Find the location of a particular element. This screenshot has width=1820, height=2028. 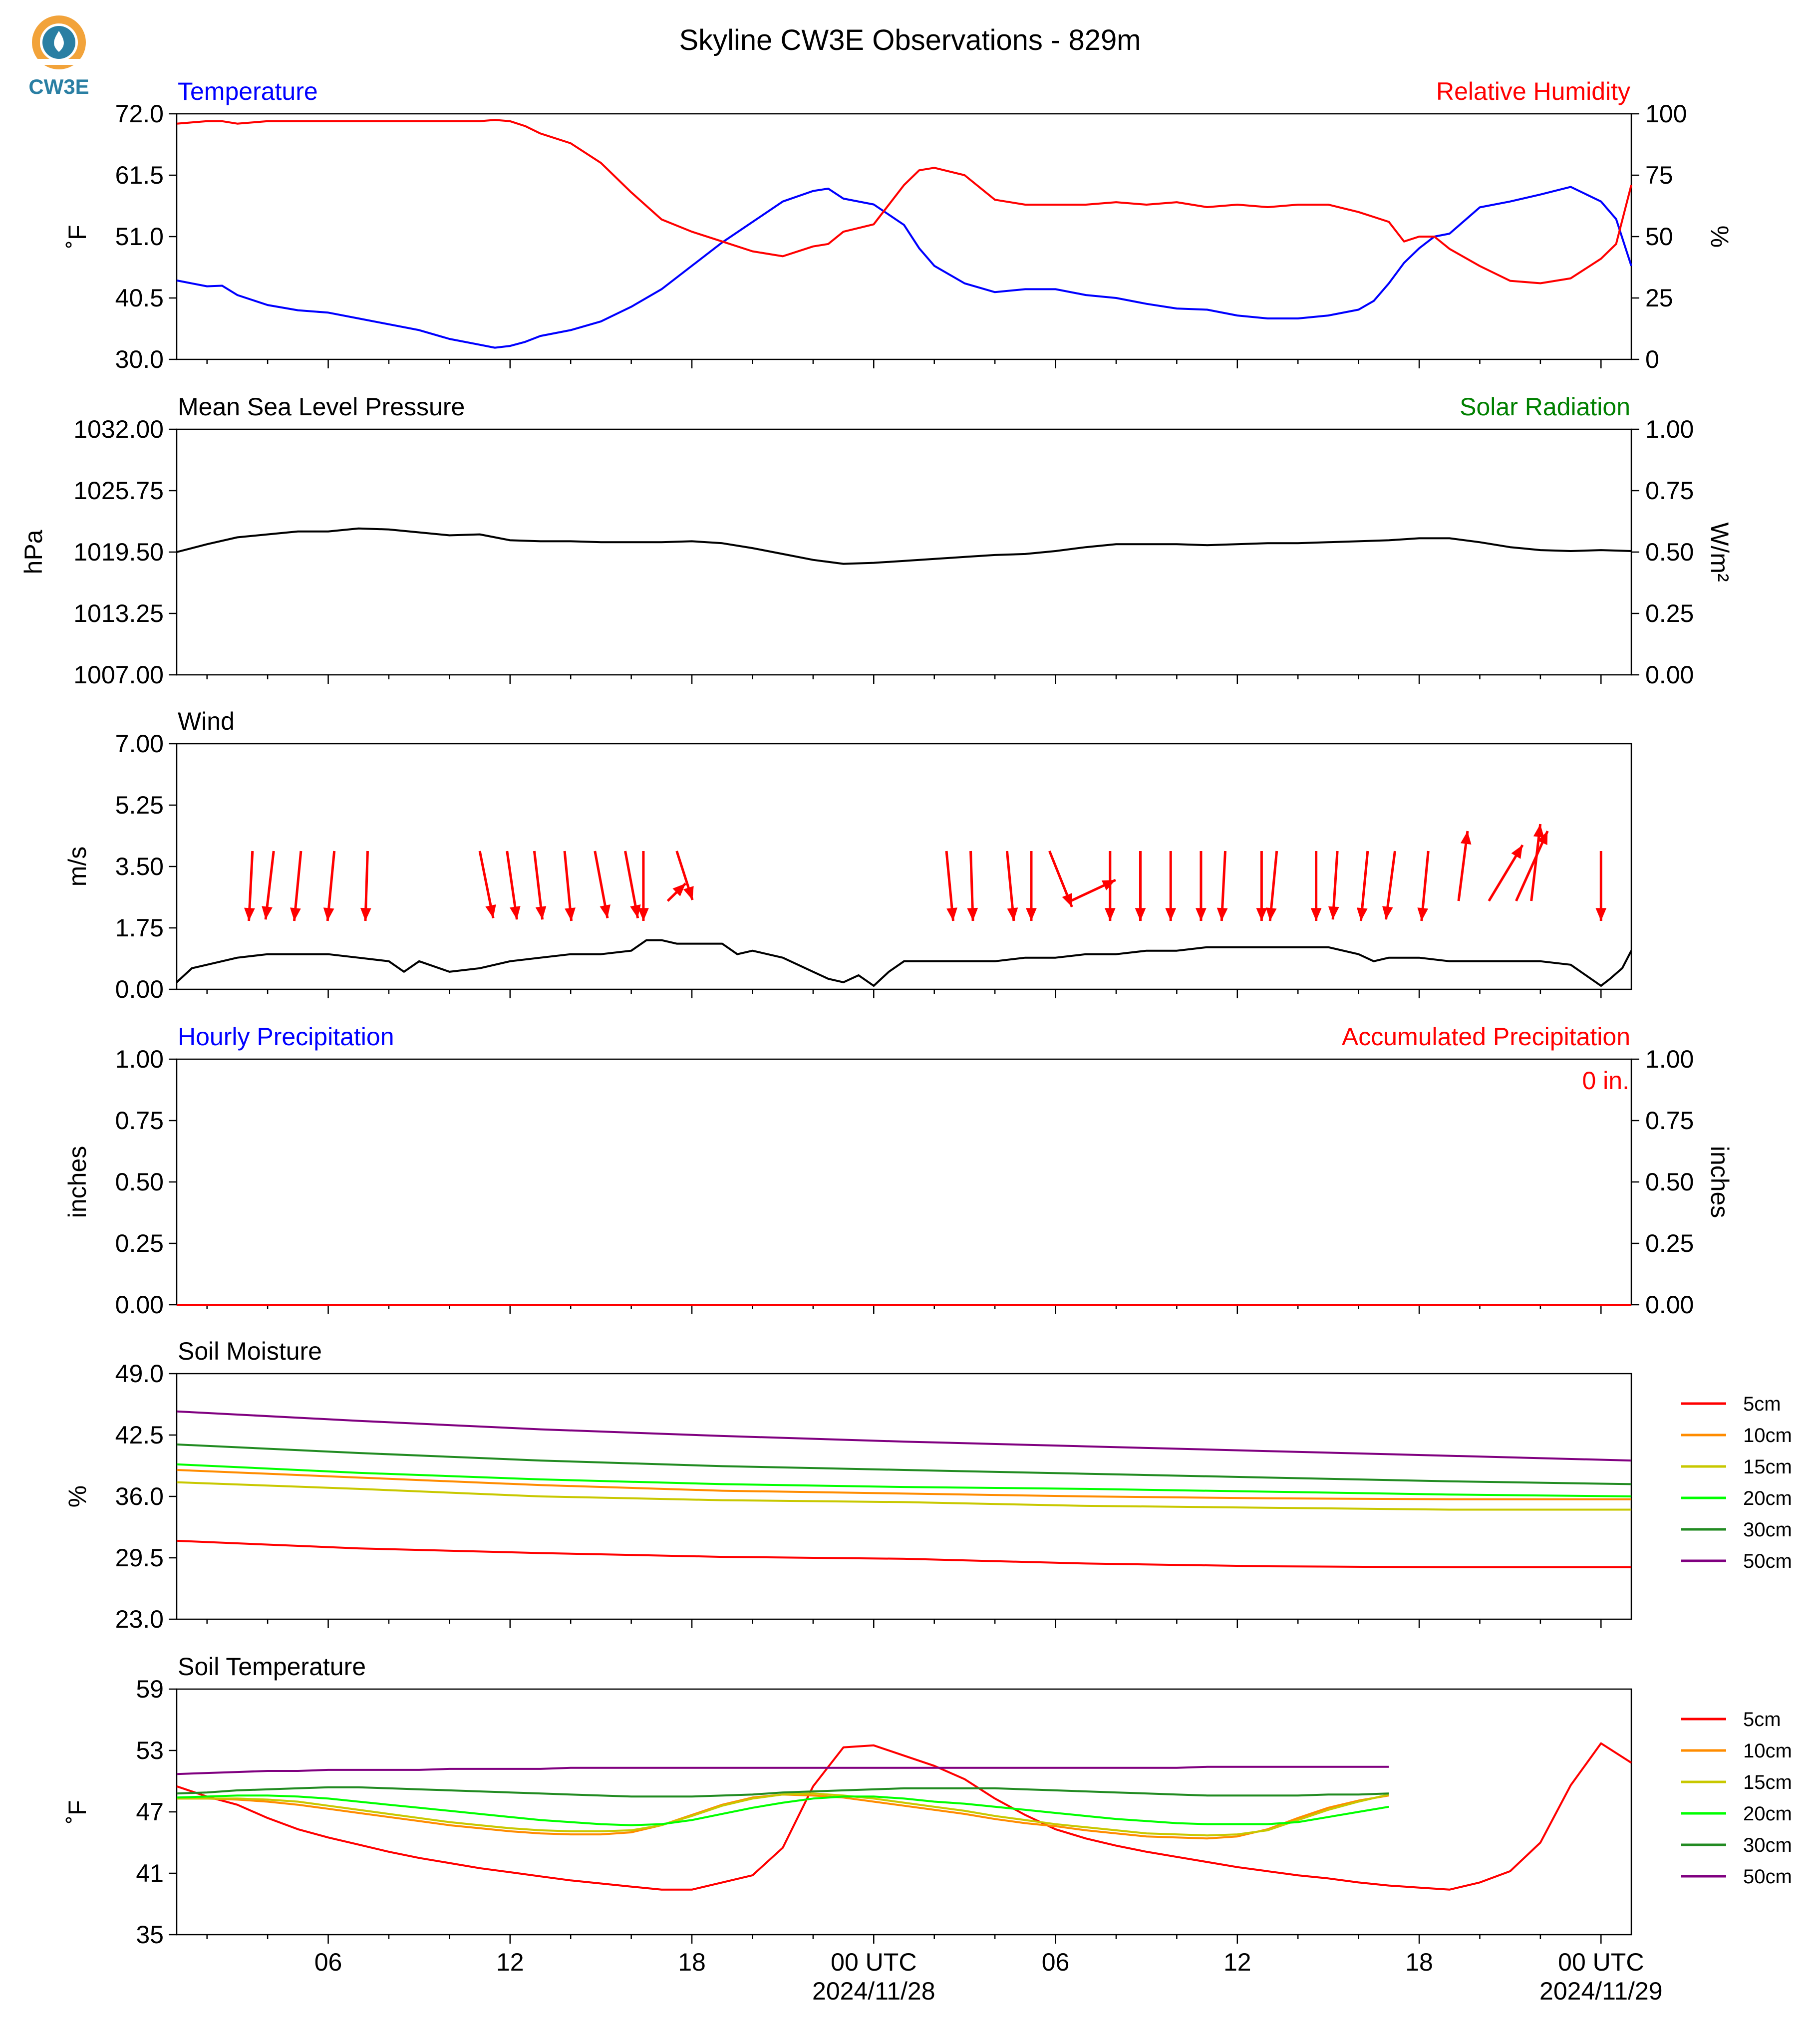

panel-title-left: Temperature is located at coordinates (248, 91).